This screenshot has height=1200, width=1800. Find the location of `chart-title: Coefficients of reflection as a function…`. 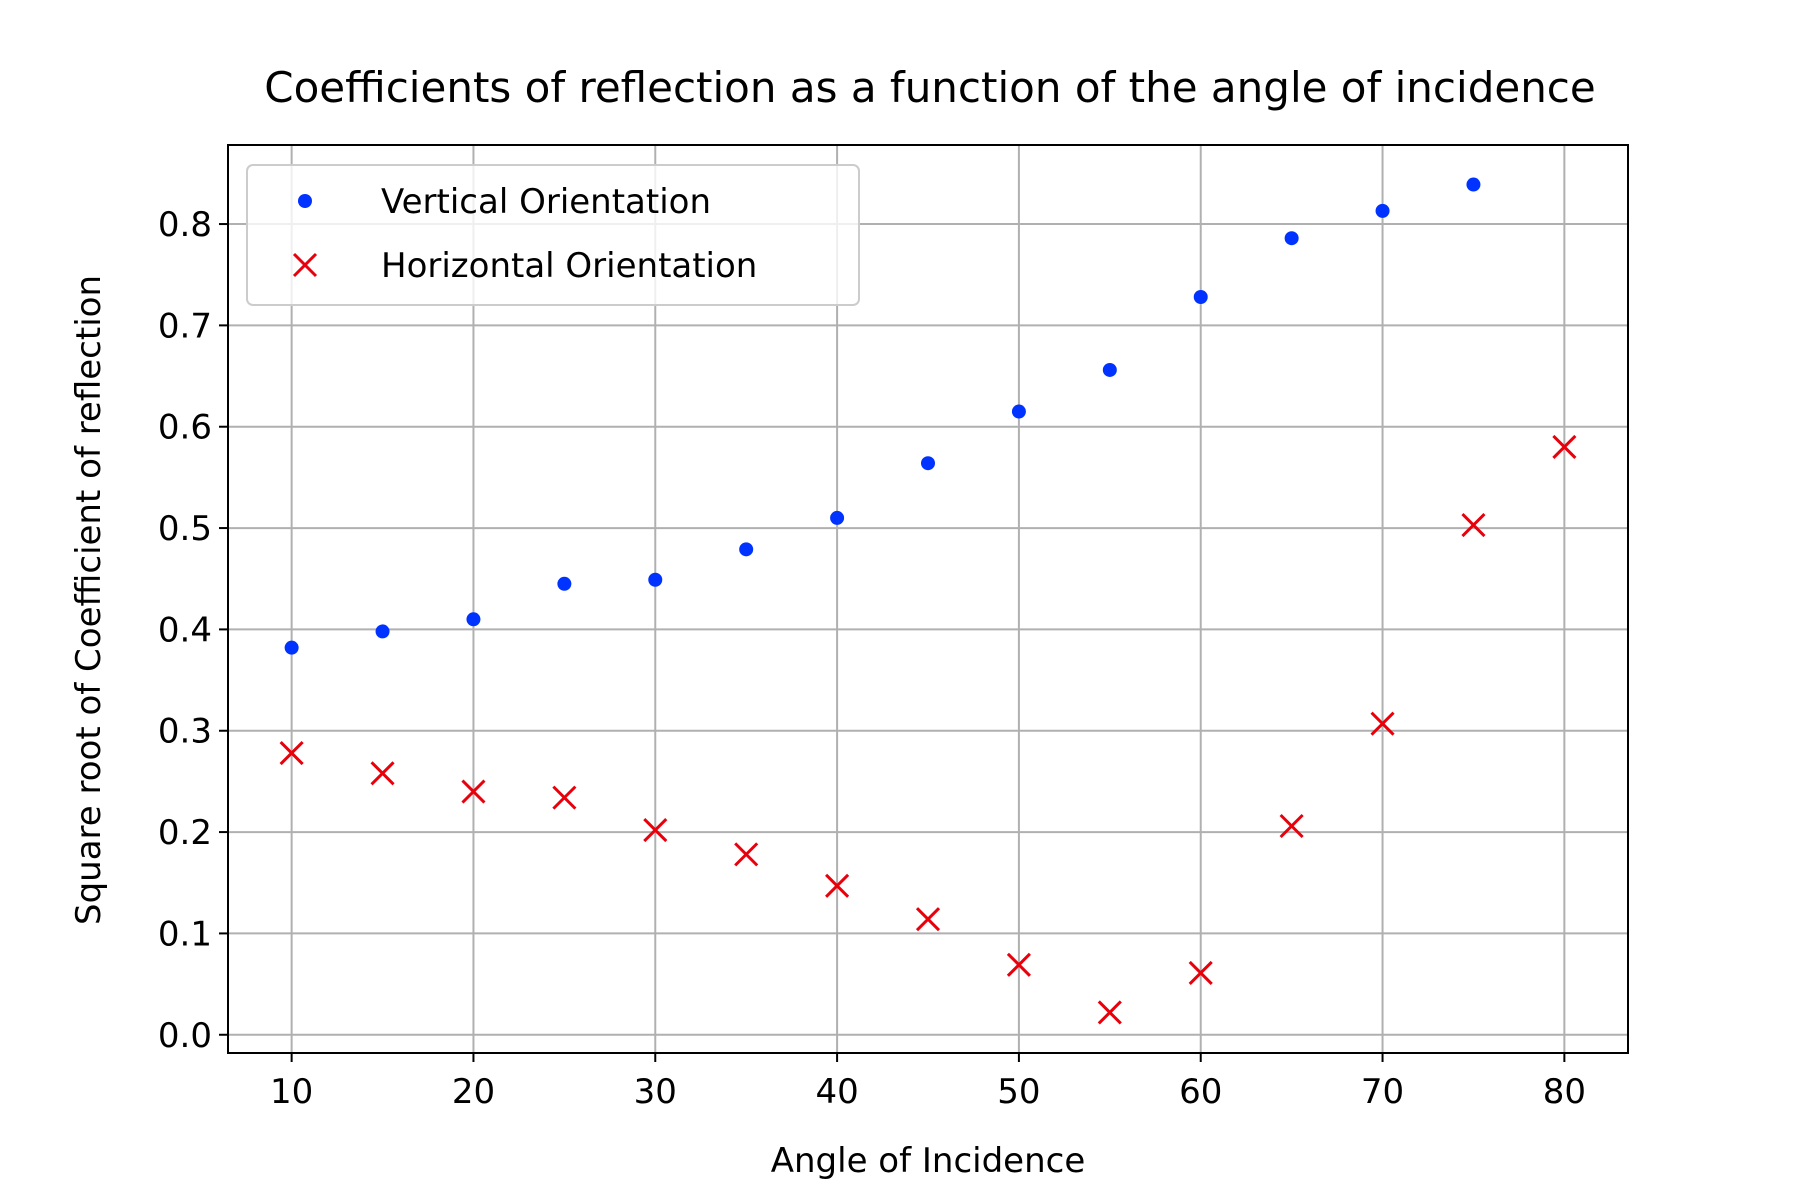

chart-title: Coefficients of reflection as a function… is located at coordinates (930, 87).